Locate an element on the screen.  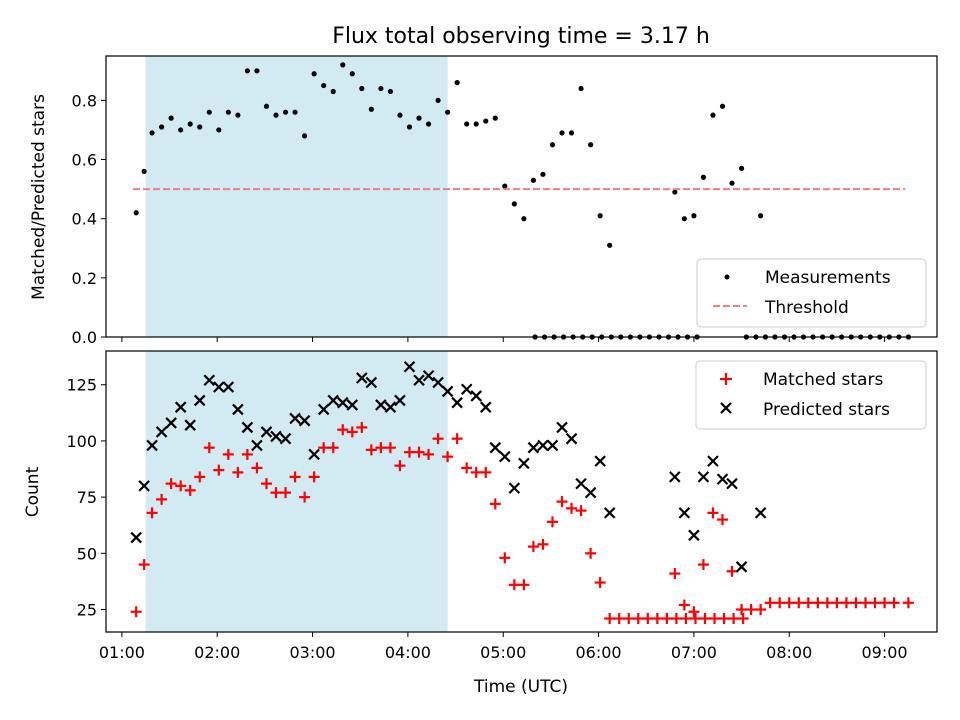
bottom-y-tick-label: 25 is located at coordinates (87, 610).